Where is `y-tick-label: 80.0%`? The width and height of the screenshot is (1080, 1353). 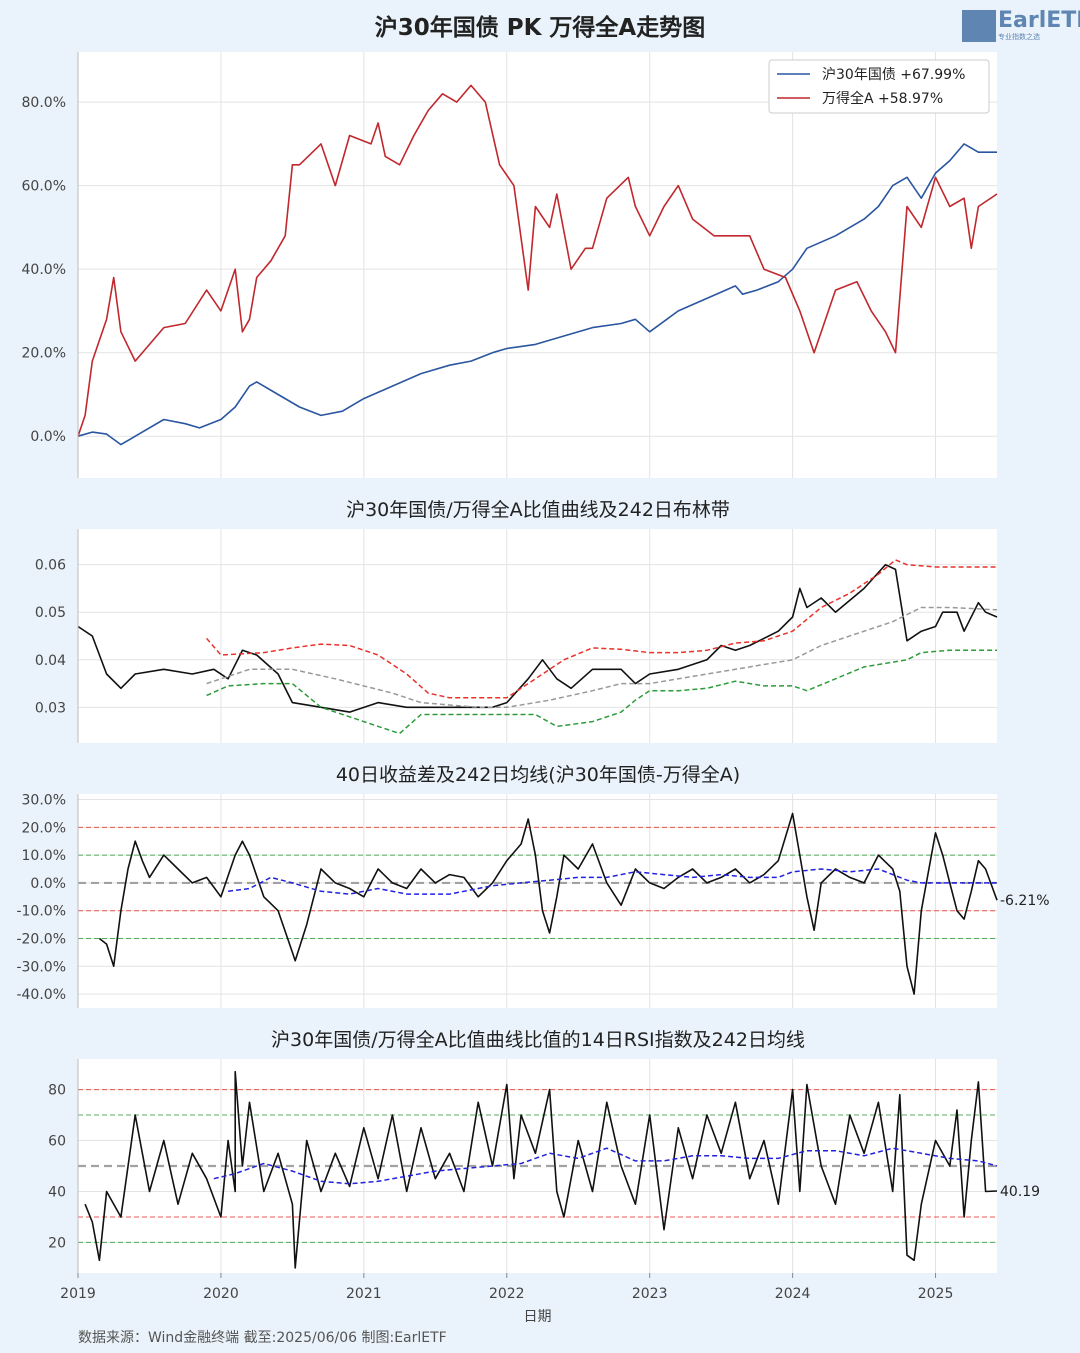
y-tick-label: 80.0% is located at coordinates (44, 103).